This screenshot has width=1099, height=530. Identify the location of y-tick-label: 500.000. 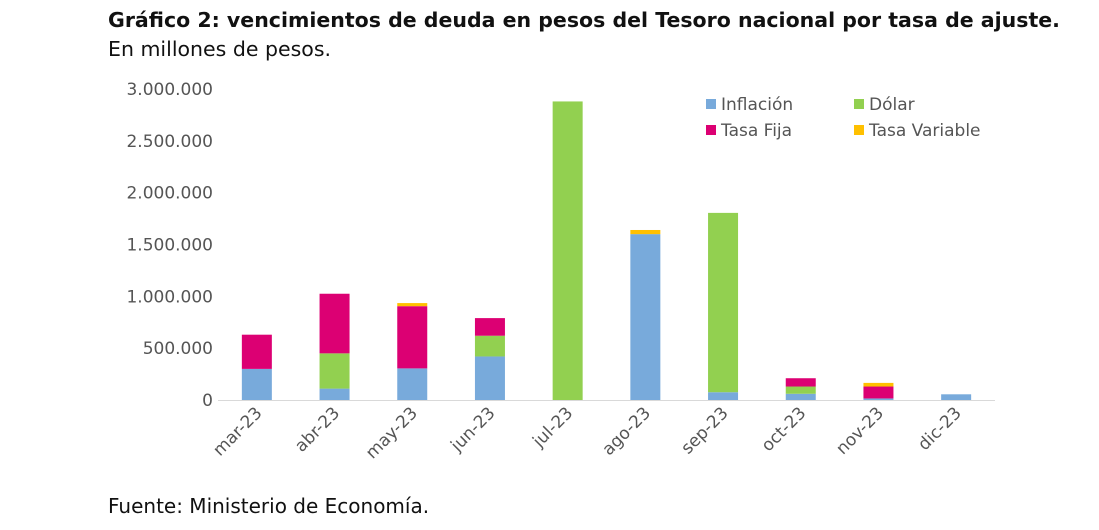
(178, 349).